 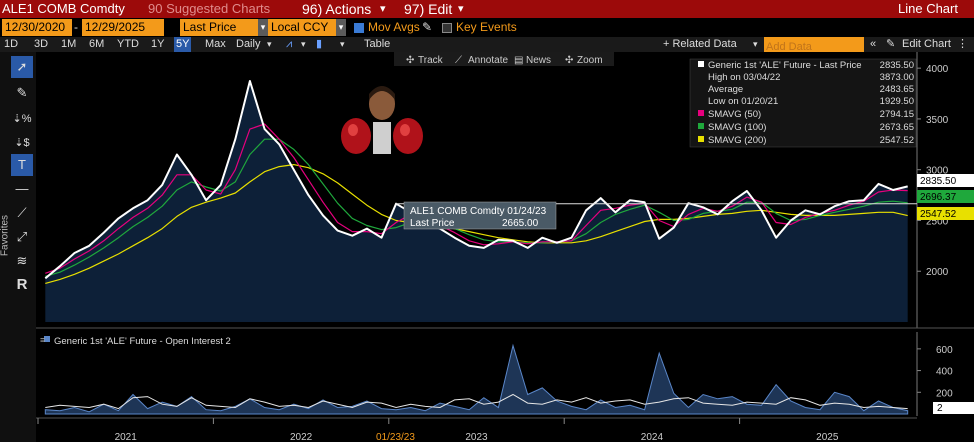 What do you see at coordinates (22, 188) in the screenshot?
I see `horizontal-line-icon: —` at bounding box center [22, 188].